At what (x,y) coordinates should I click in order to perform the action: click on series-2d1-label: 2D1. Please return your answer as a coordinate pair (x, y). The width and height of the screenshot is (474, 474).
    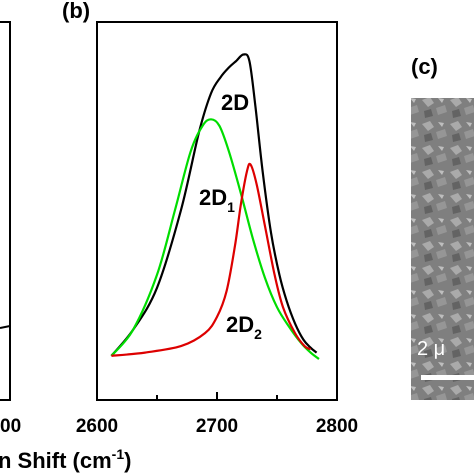
    Looking at the image, I should click on (217, 200).